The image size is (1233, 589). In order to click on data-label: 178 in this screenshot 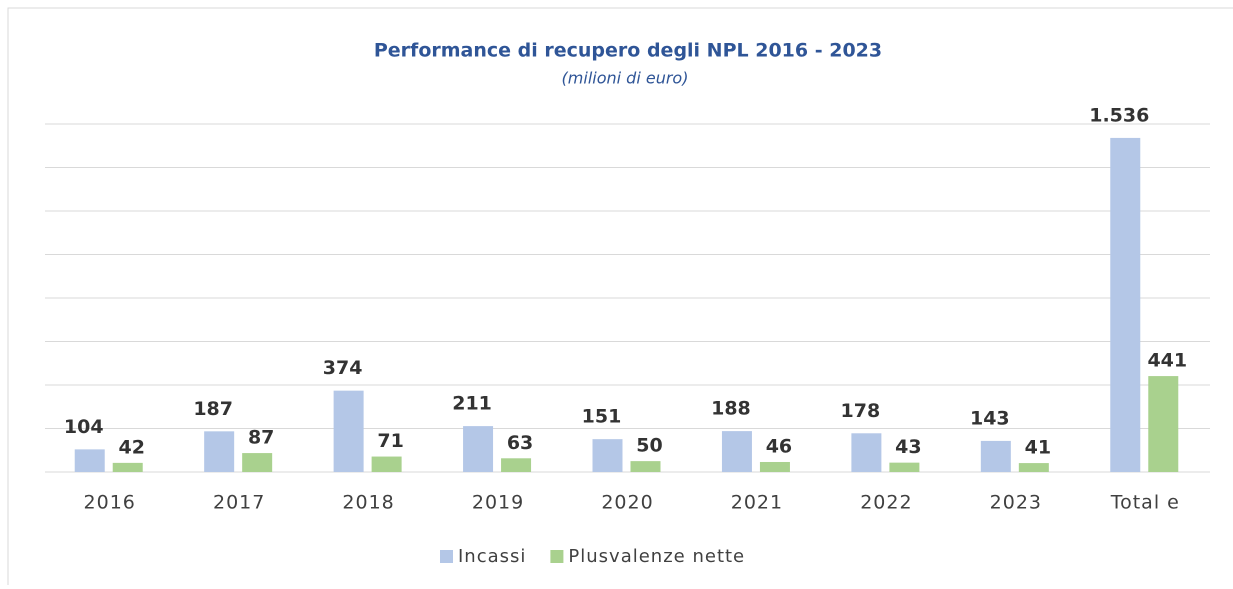, I will do `click(861, 411)`.